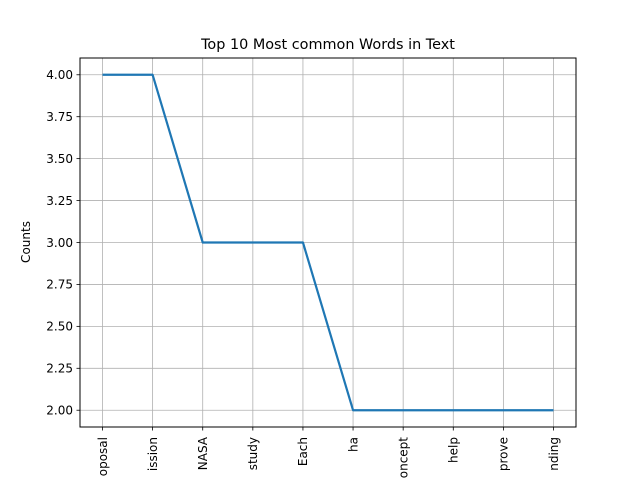 The height and width of the screenshot is (480, 640). I want to click on y-tick-label: 4.00, so click(59, 75).